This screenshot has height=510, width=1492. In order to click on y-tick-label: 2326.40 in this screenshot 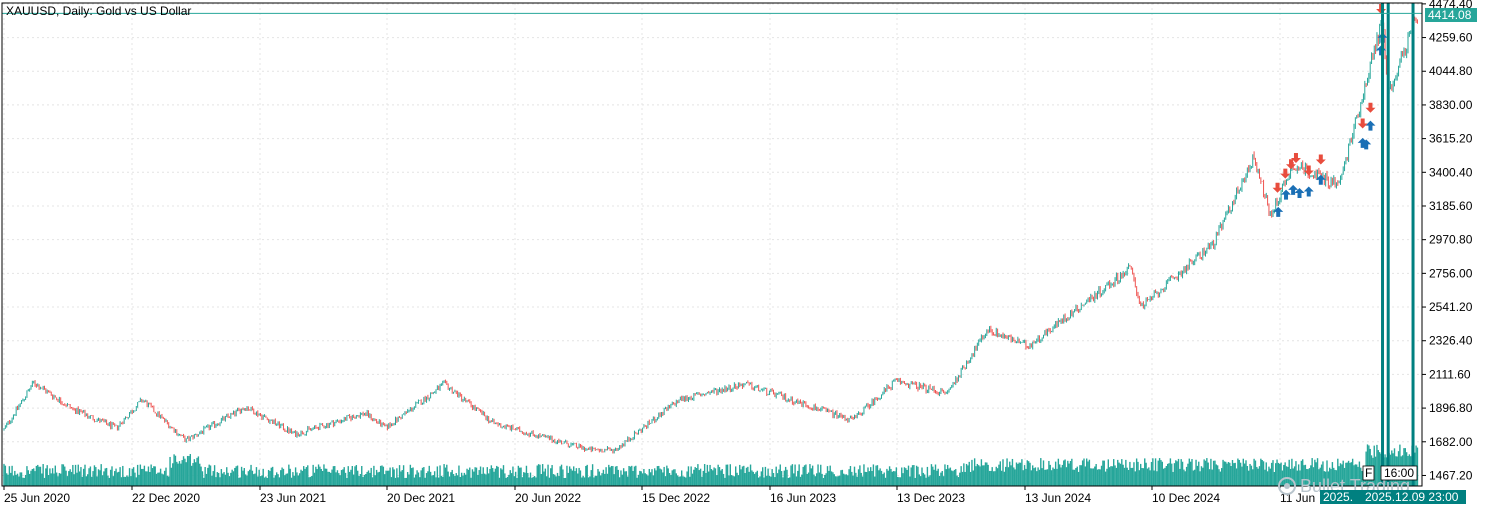, I will do `click(1451, 341)`.